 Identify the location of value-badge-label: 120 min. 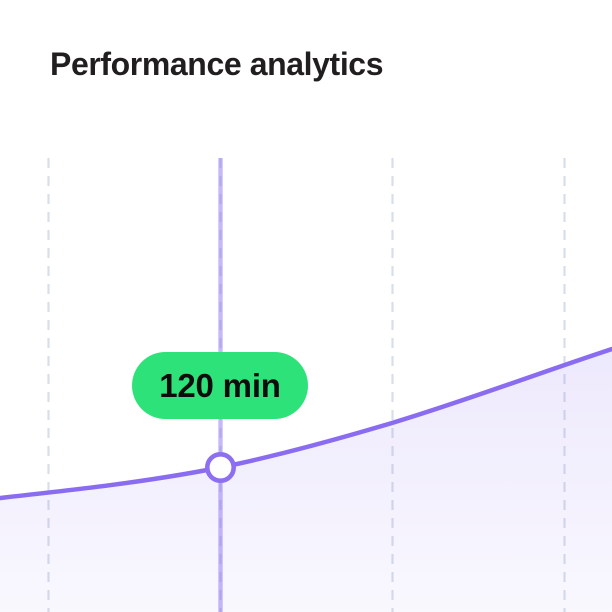
(220, 385).